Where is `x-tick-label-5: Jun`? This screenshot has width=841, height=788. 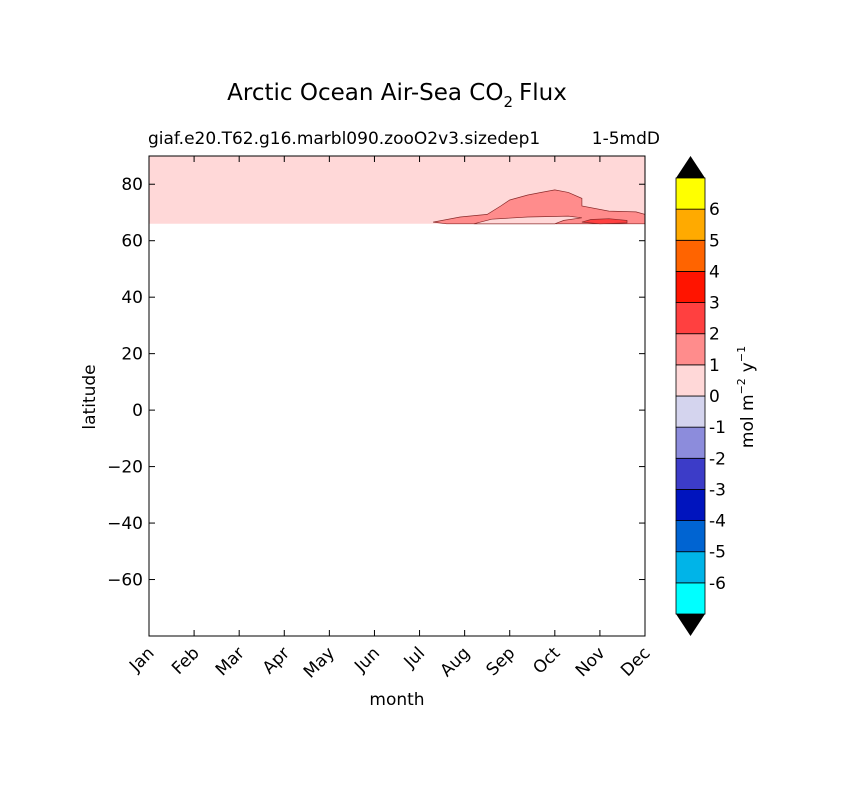 x-tick-label-5: Jun is located at coordinates (367, 660).